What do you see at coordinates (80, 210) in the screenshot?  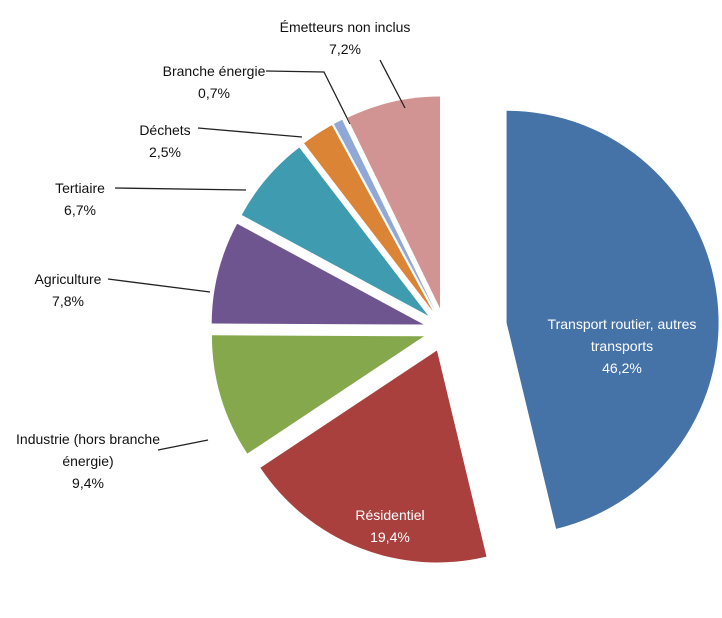 I see `value-label: 6,7%` at bounding box center [80, 210].